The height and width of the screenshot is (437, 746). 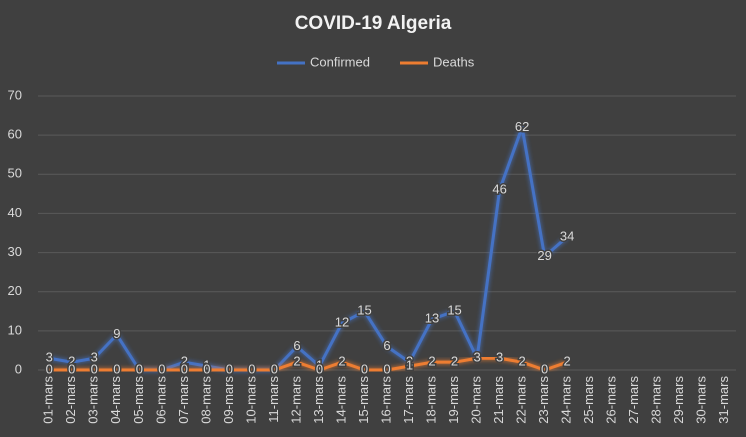 What do you see at coordinates (453, 400) in the screenshot?
I see `x-tick-label: 19-mars` at bounding box center [453, 400].